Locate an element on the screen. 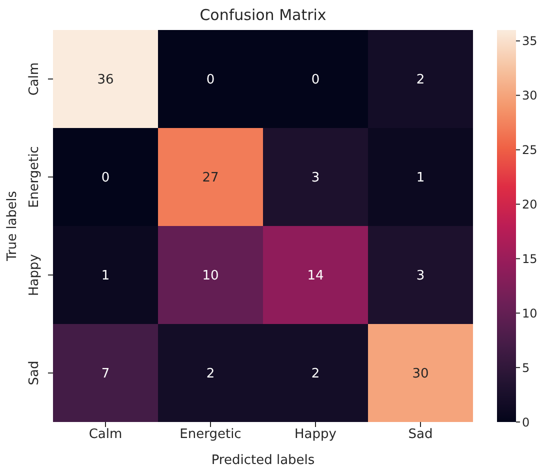 The image size is (549, 466). color-bar-label: 20 is located at coordinates (530, 204).